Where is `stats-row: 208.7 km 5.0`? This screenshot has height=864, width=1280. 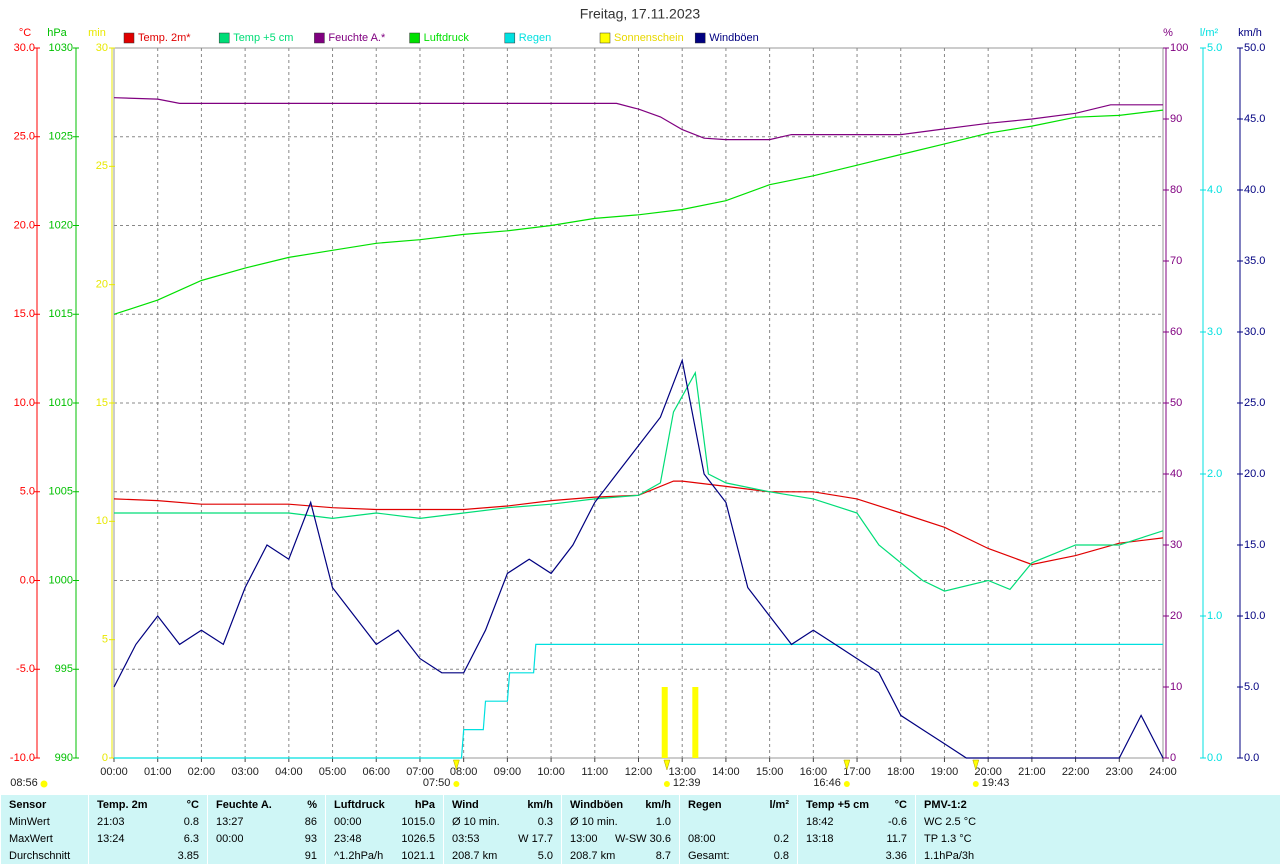
stats-row: 208.7 km 5.0 is located at coordinates (502, 856).